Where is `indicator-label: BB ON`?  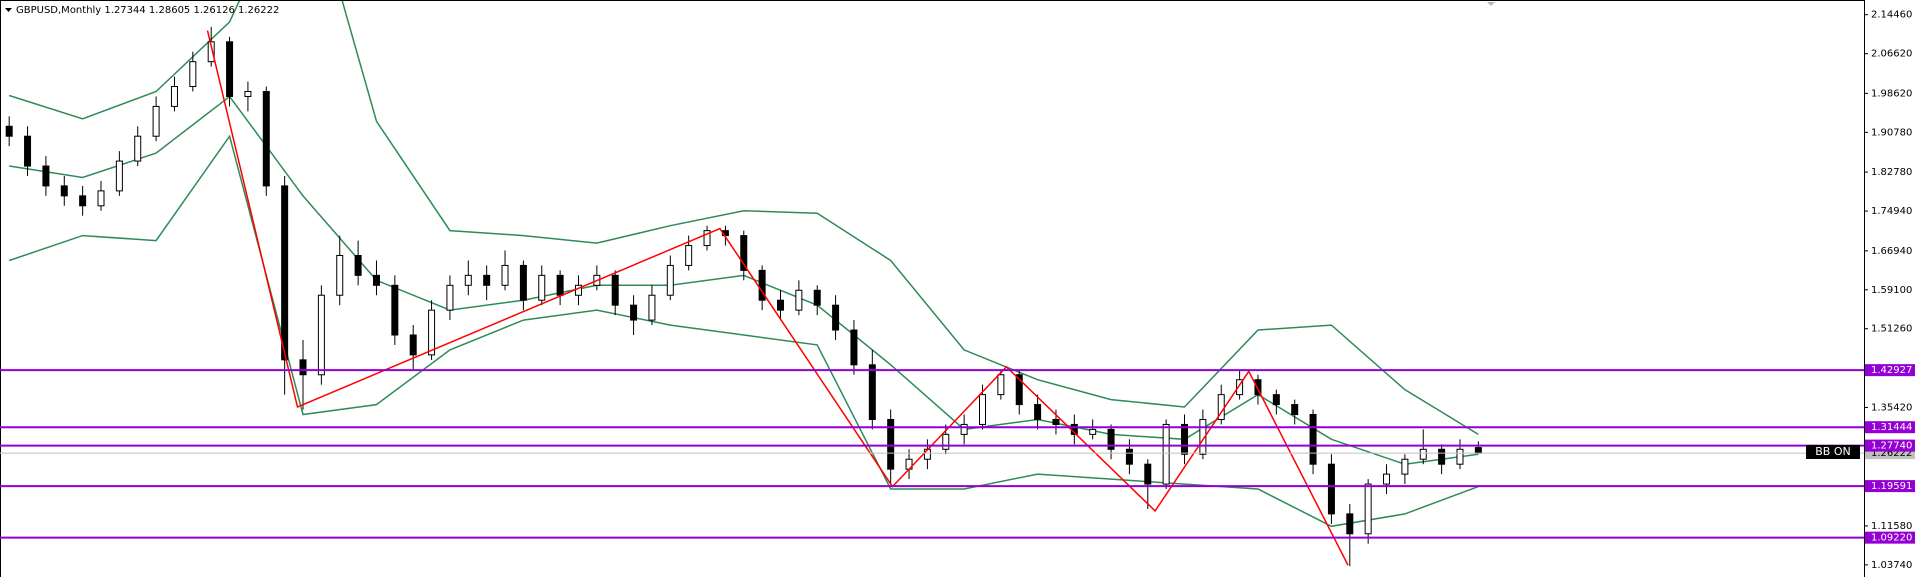 indicator-label: BB ON is located at coordinates (1832, 451).